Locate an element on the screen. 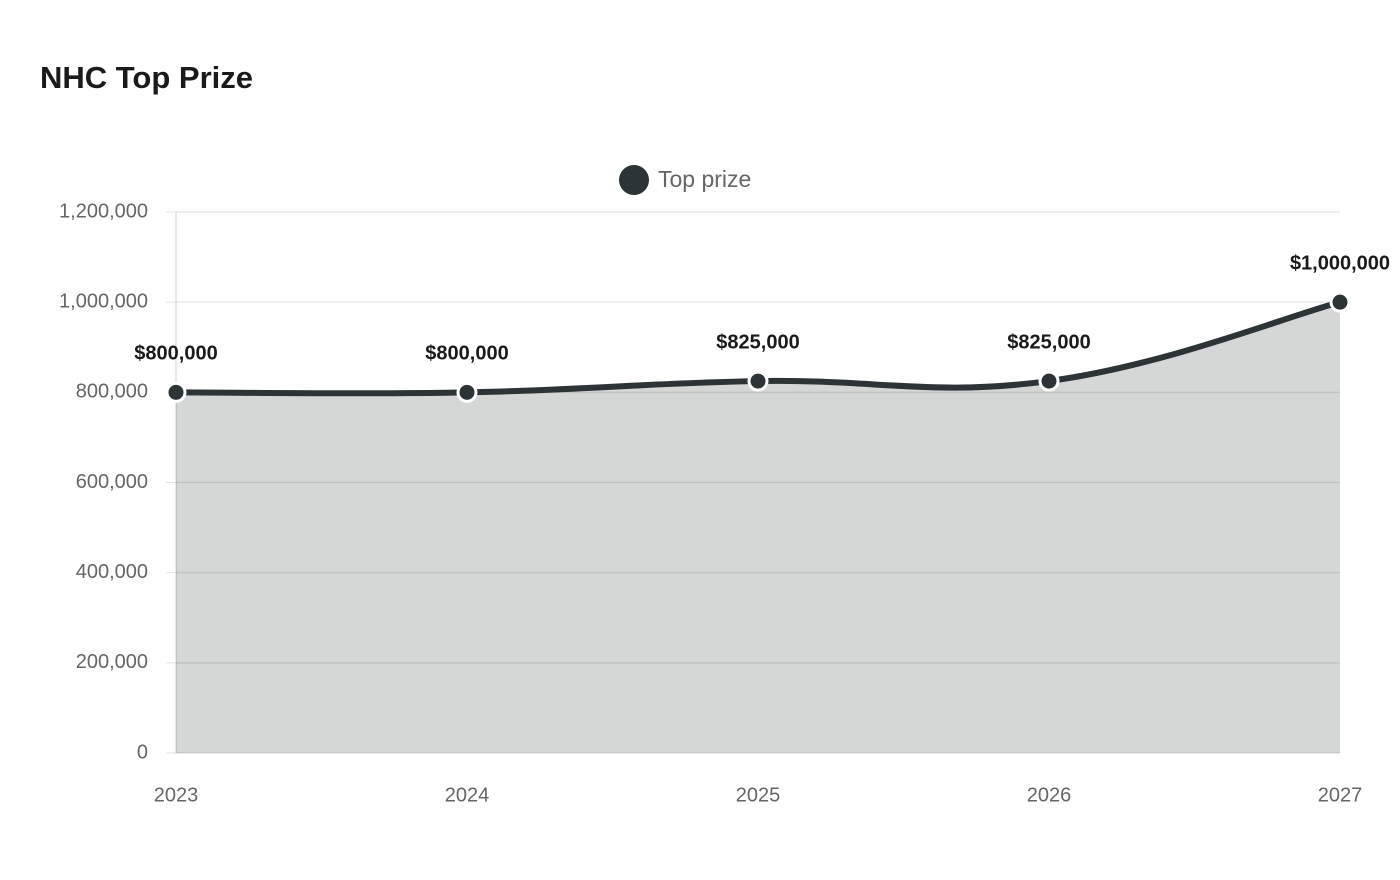 This screenshot has width=1400, height=880. x-tick-label: 2026 is located at coordinates (1049, 795).